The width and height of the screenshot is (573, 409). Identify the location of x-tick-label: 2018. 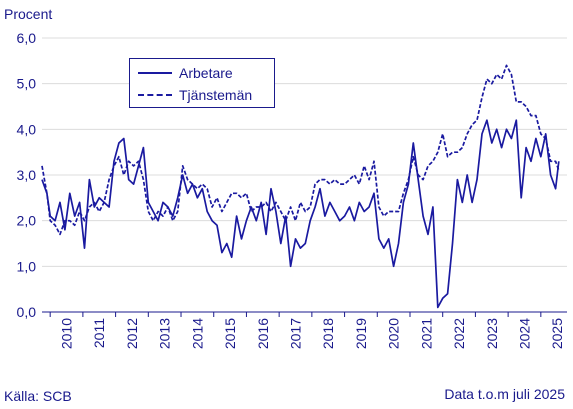
(328, 333).